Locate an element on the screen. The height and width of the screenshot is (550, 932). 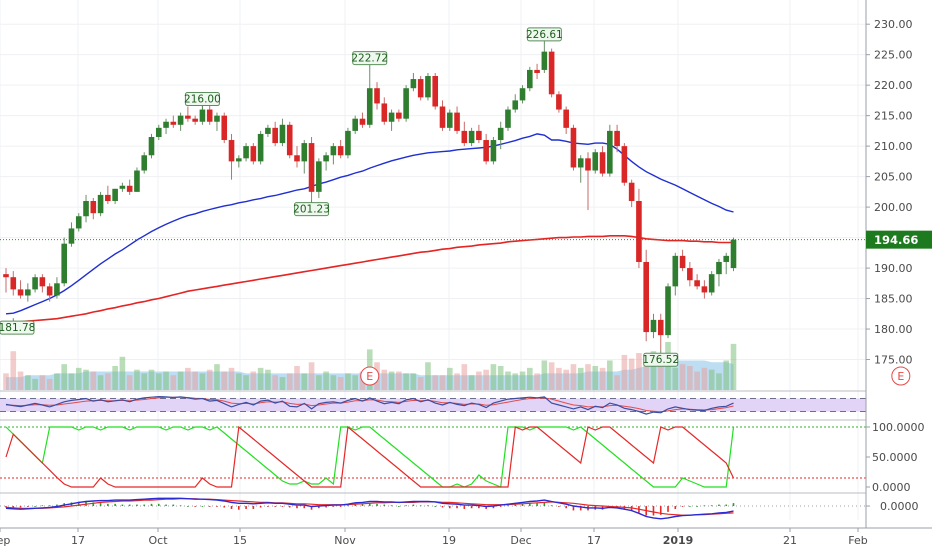
price-label: 176.52 is located at coordinates (660, 360).